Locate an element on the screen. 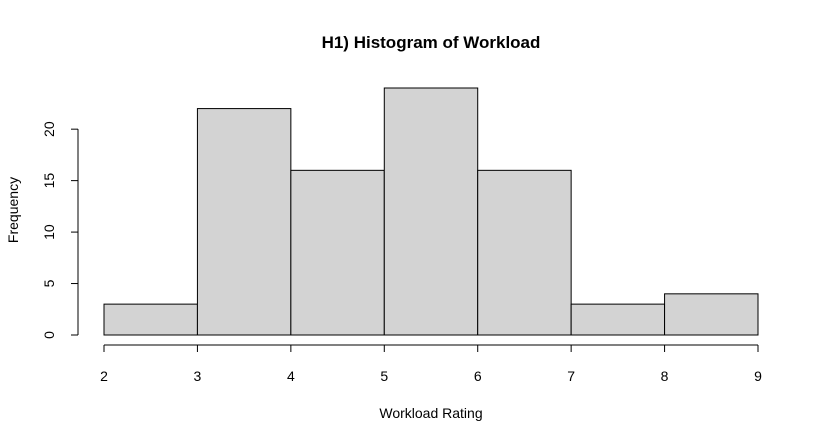  y-axis: 0 5 10 15 20 is located at coordinates (60, 230).